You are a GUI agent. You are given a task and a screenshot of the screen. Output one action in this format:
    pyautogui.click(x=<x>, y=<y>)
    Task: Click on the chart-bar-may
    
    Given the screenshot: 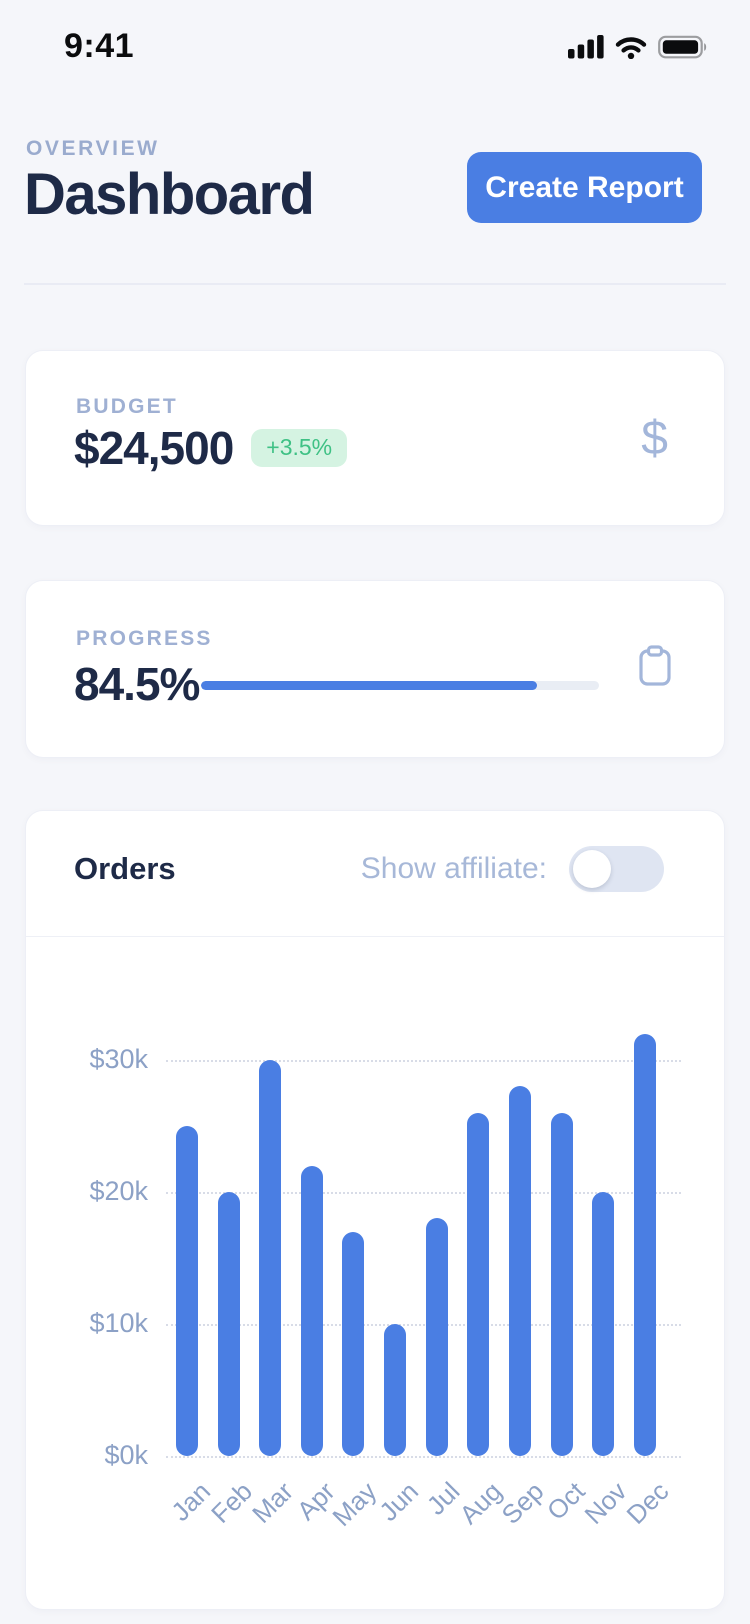 What is the action you would take?
    pyautogui.click(x=353, y=1343)
    